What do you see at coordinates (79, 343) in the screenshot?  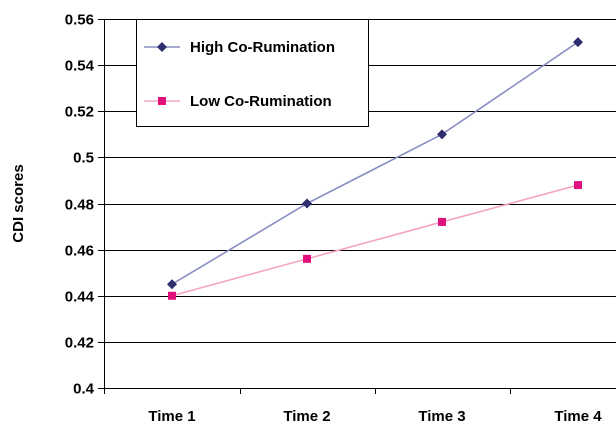 I see `y-tick-label: 0.42` at bounding box center [79, 343].